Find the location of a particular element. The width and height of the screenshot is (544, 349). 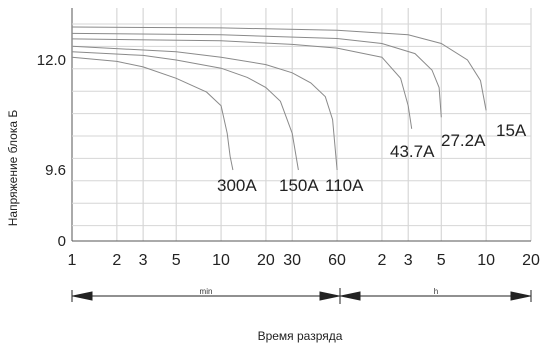

y-axis-title: Напряжение блока Б is located at coordinates (13, 168).